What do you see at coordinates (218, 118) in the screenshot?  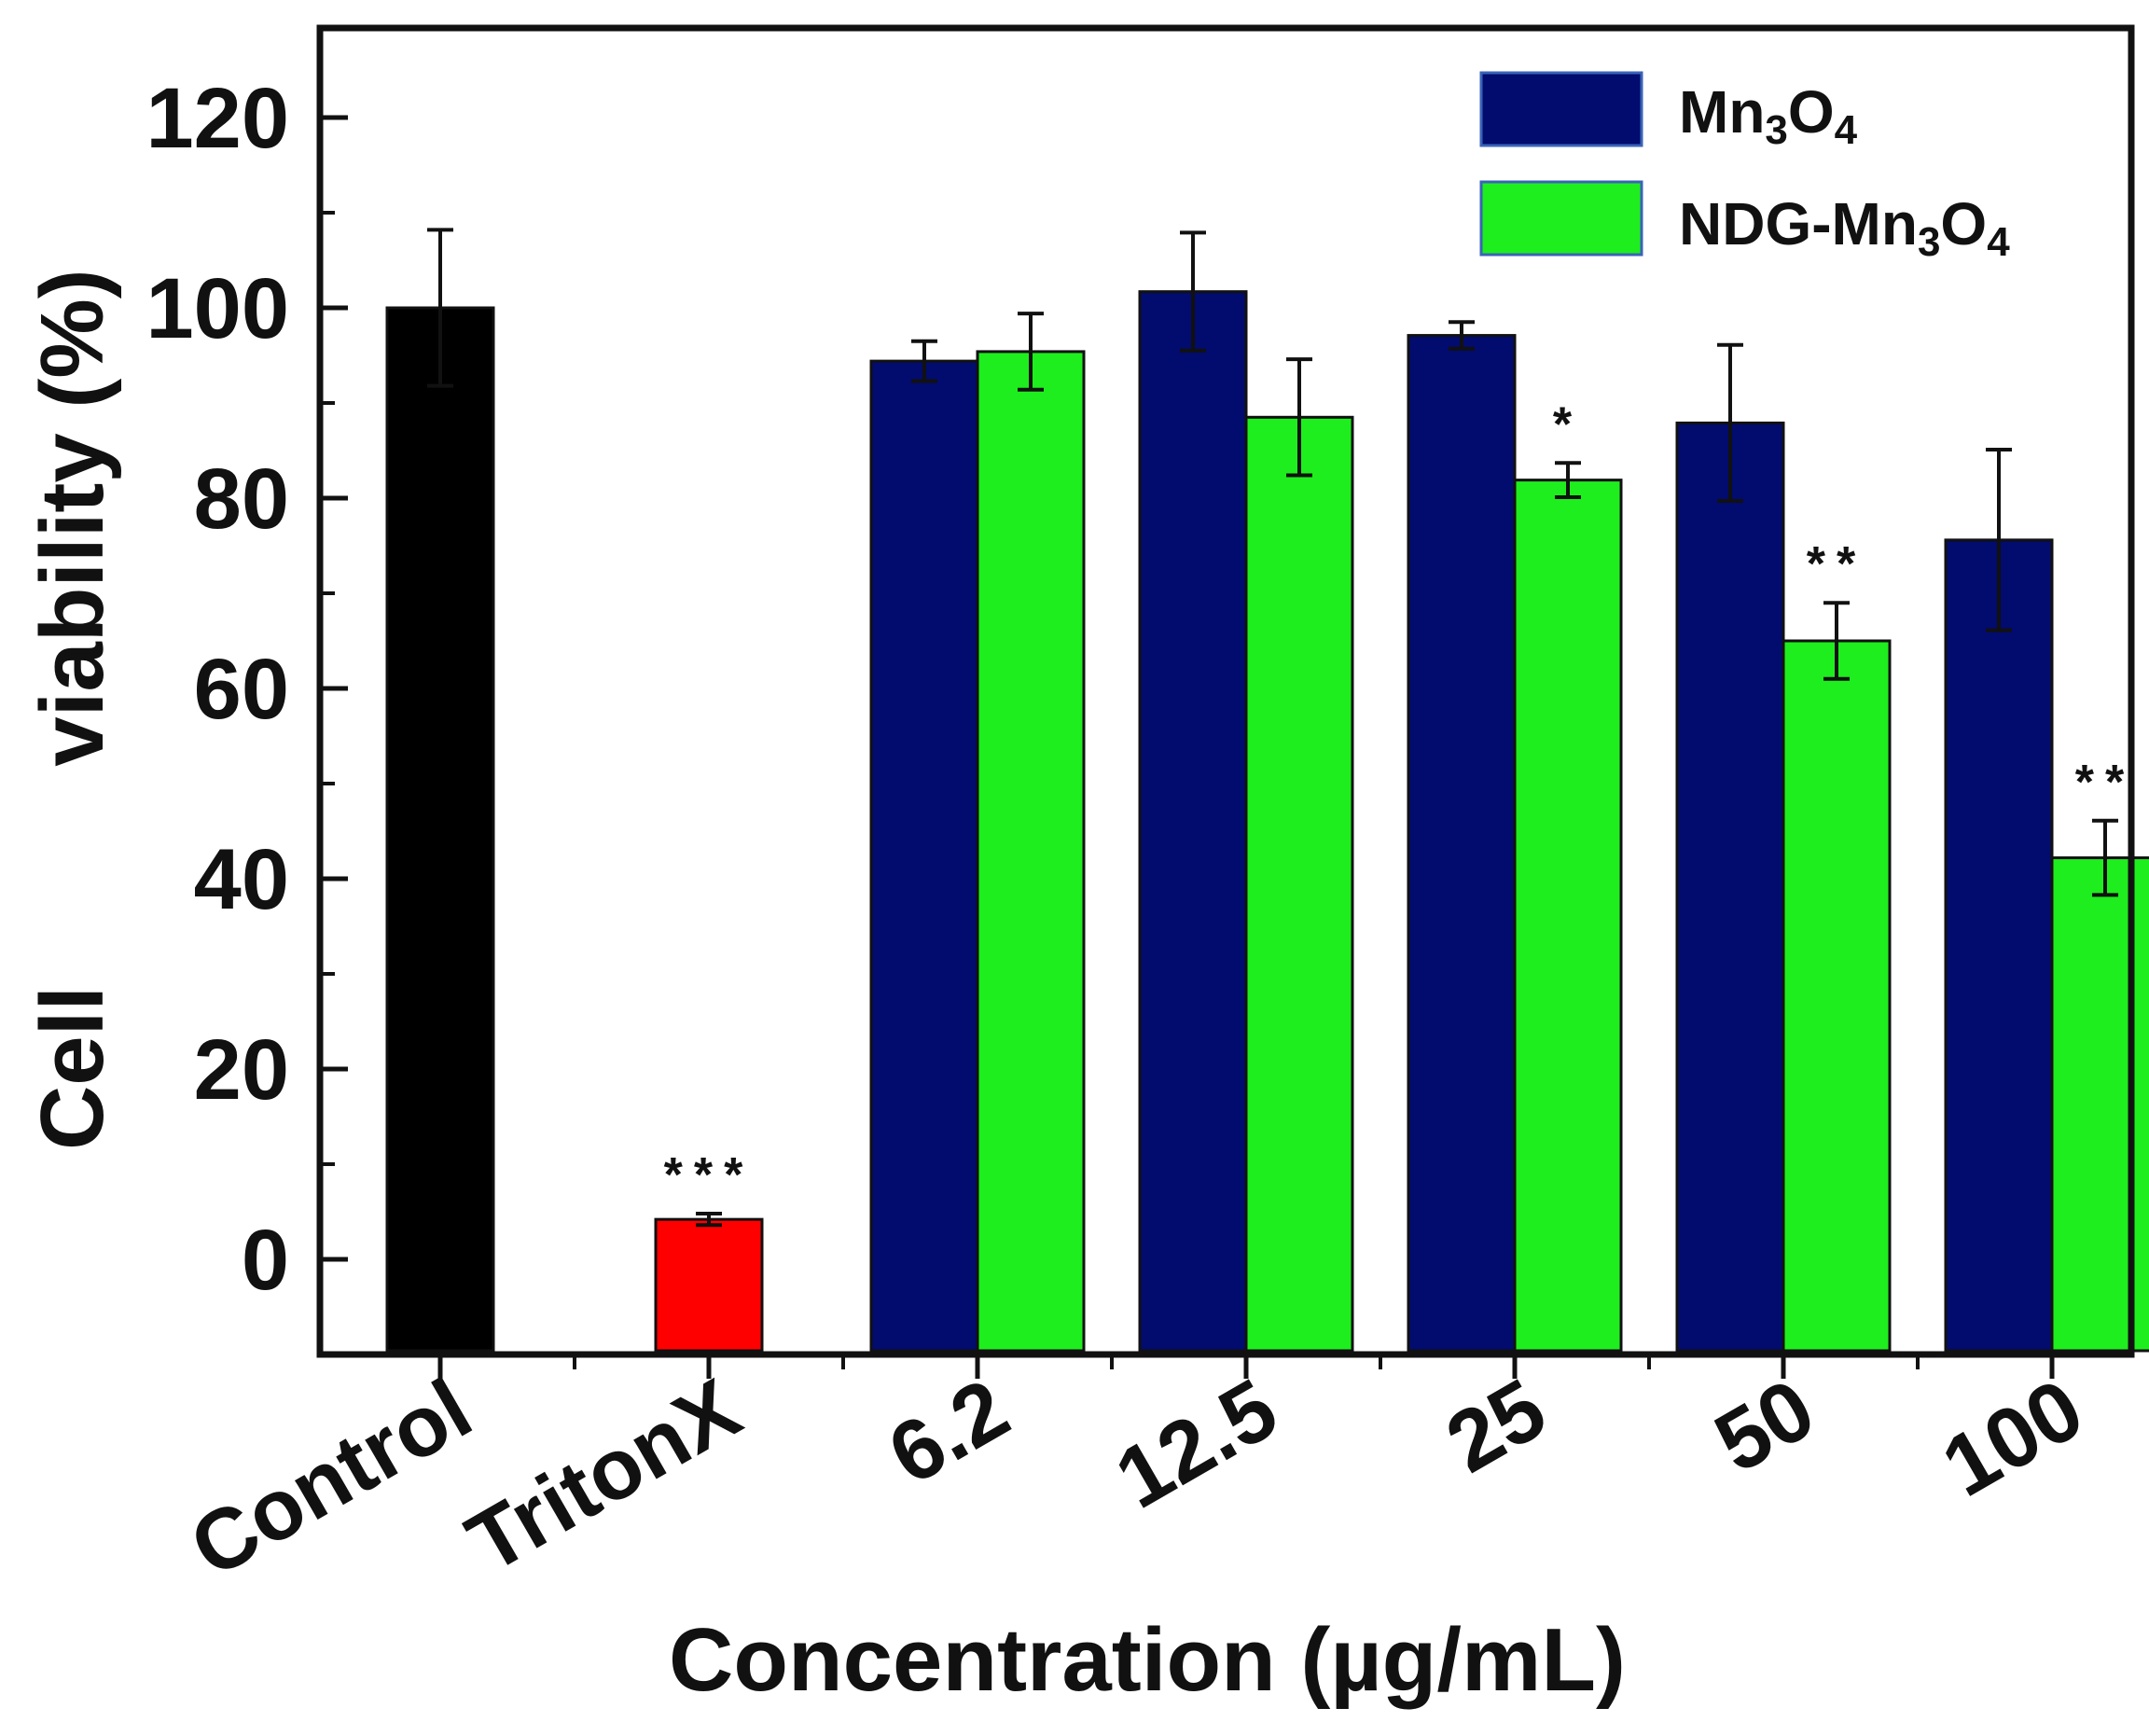 I see `y-tick-label: 120` at bounding box center [218, 118].